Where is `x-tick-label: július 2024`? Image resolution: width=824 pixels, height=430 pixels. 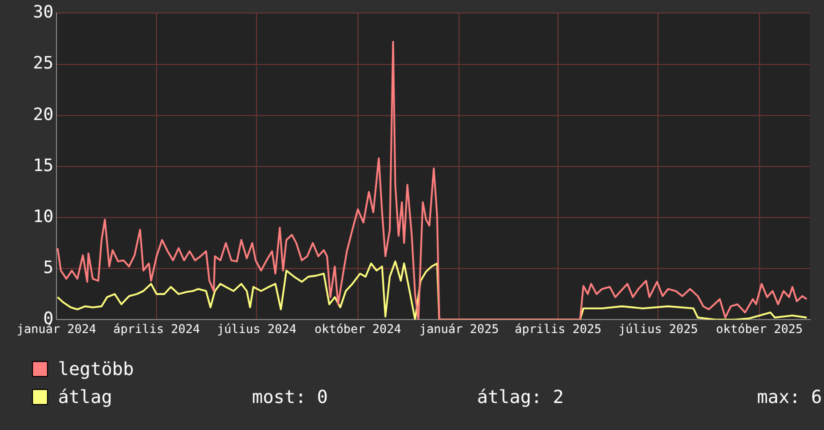 x-tick-label: július 2024 is located at coordinates (256, 329).